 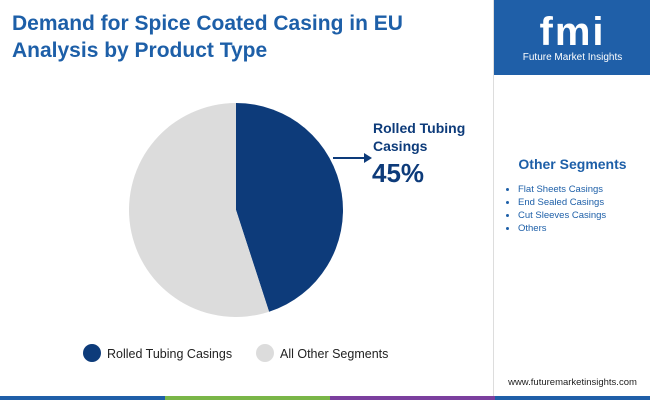 I want to click on legend-label: All Other Segments, so click(x=334, y=354).